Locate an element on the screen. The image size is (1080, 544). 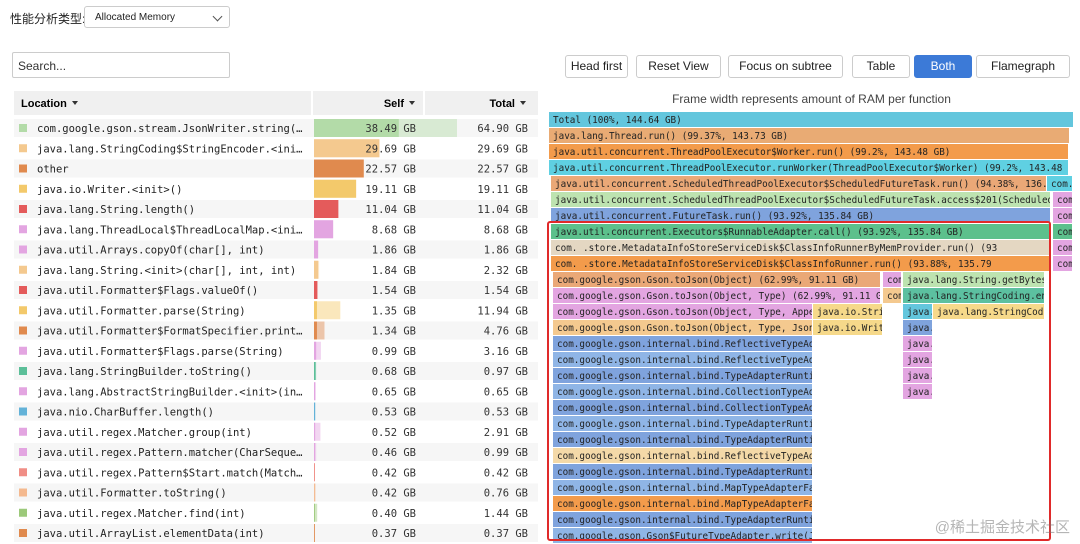
frame: java.io.Strin is located at coordinates (851, 311).